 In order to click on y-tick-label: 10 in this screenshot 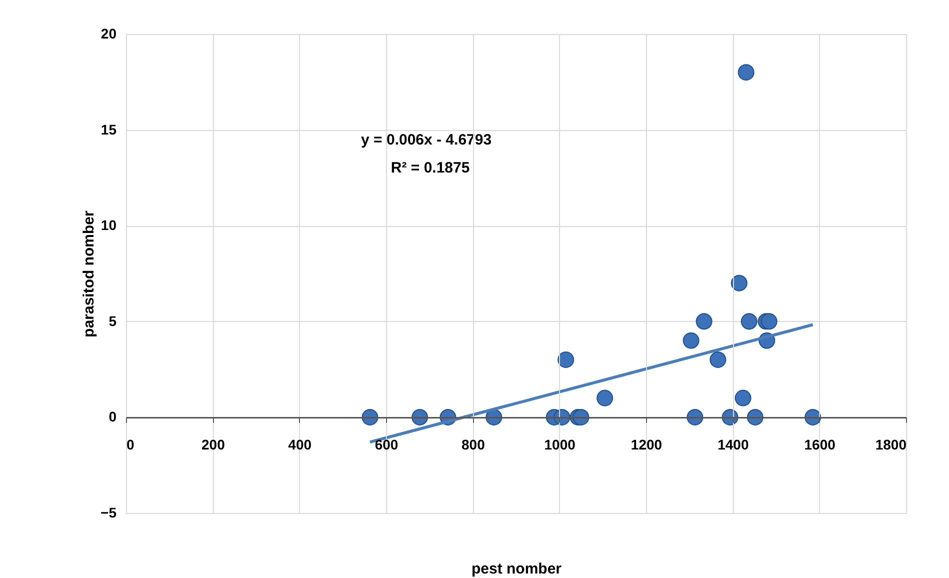, I will do `click(108, 225)`.